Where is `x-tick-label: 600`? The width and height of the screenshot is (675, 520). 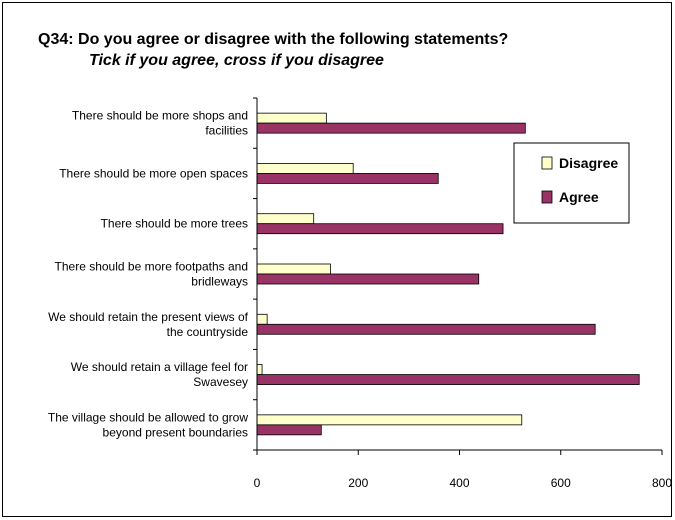
x-tick-label: 600 is located at coordinates (561, 483).